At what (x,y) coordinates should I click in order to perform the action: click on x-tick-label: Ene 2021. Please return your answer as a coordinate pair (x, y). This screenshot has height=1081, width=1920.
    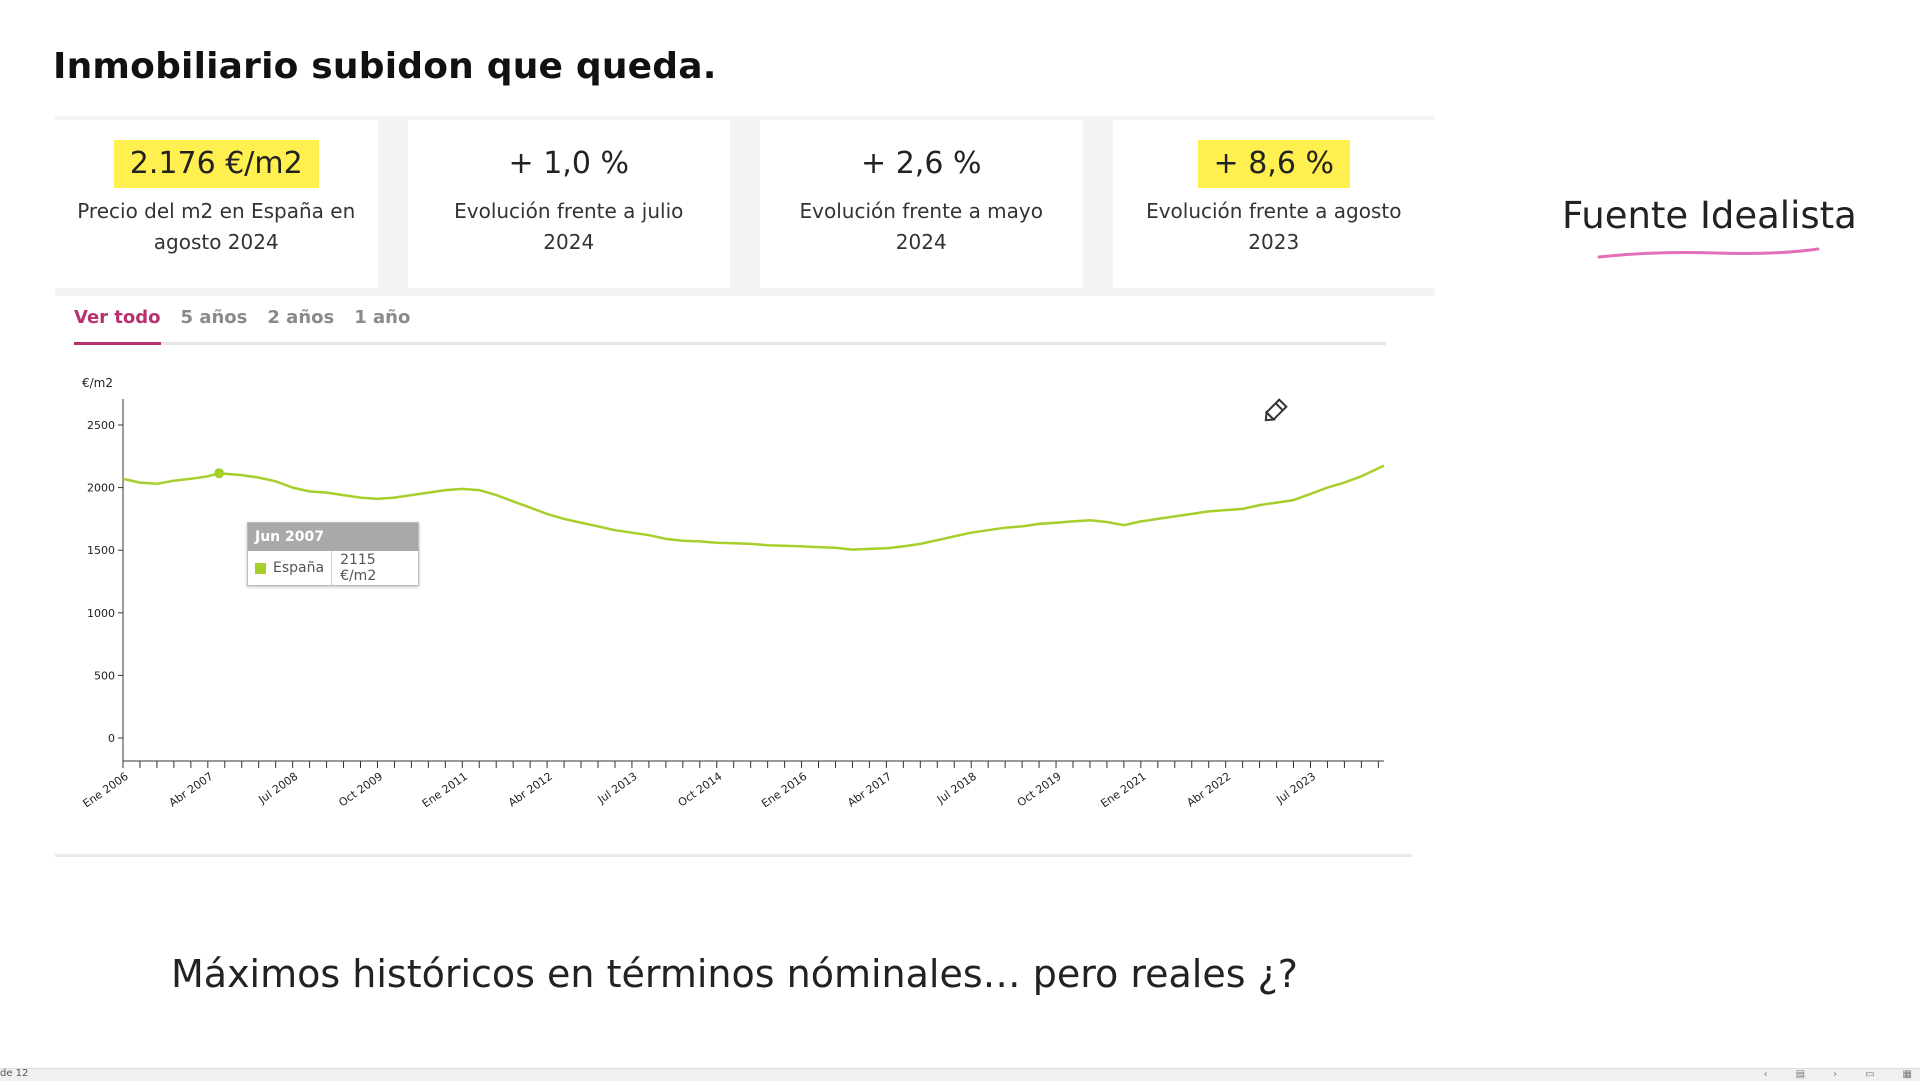
    Looking at the image, I should click on (1123, 790).